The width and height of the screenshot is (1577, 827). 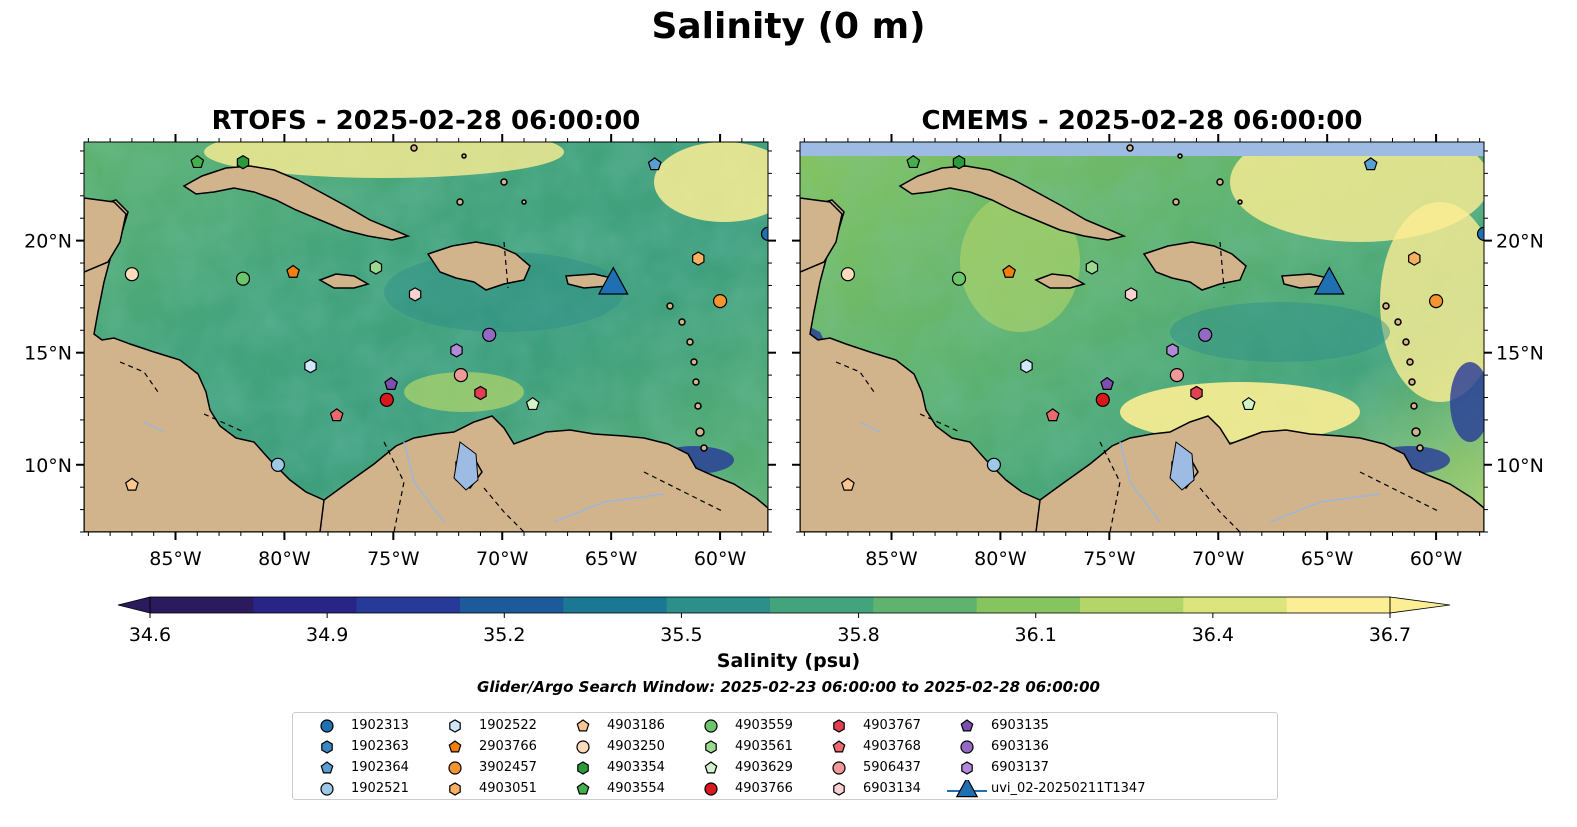 I want to click on figure-title: Salinity (0 m), so click(x=788, y=26).